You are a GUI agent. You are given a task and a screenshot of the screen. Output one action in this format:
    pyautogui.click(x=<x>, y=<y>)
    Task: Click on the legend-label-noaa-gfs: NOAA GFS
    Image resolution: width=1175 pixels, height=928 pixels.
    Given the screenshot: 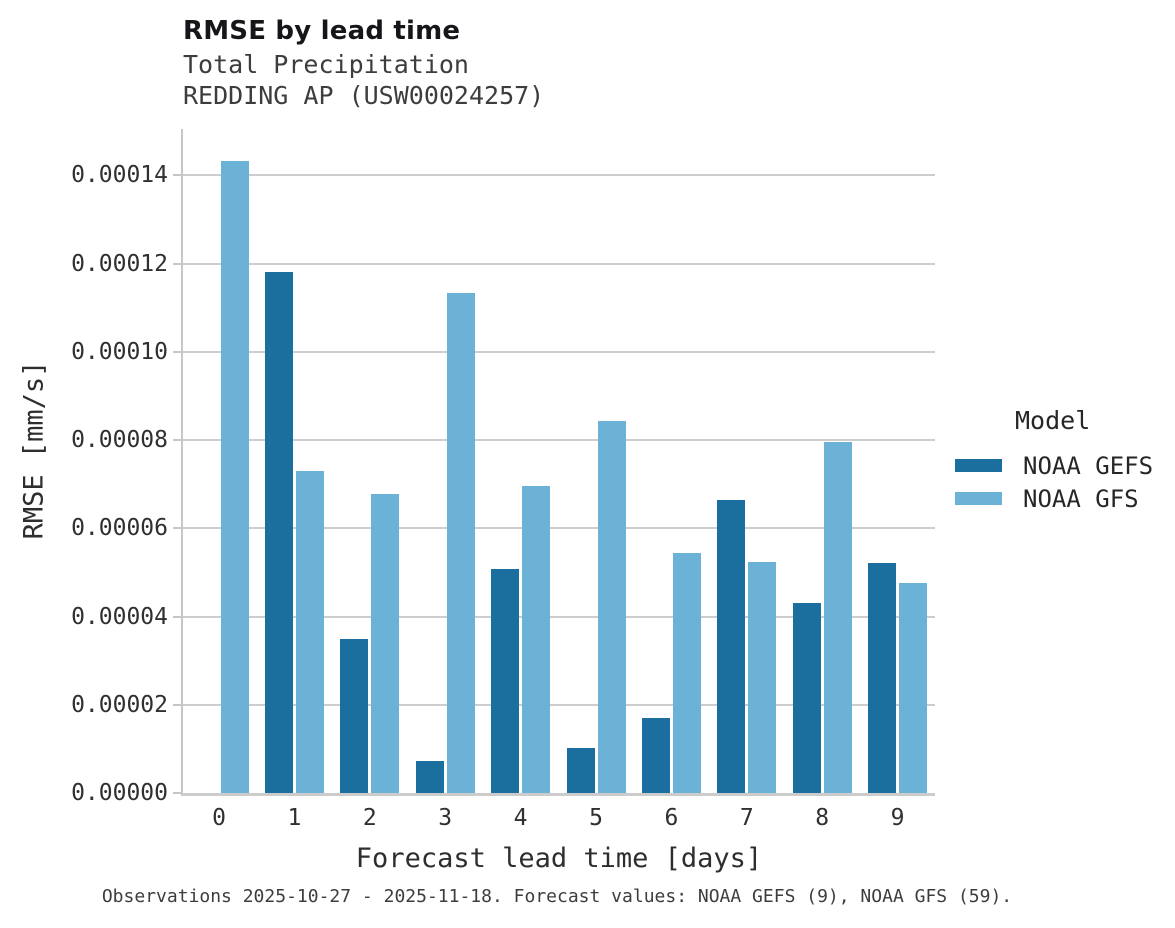 What is the action you would take?
    pyautogui.click(x=1081, y=498)
    